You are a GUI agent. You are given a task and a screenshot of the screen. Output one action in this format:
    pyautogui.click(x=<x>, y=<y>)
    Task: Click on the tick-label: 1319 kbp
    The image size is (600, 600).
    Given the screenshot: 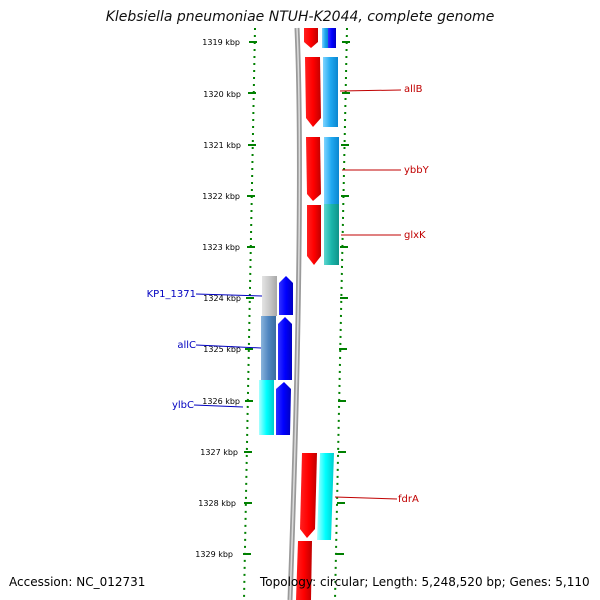 What is the action you would take?
    pyautogui.click(x=221, y=42)
    